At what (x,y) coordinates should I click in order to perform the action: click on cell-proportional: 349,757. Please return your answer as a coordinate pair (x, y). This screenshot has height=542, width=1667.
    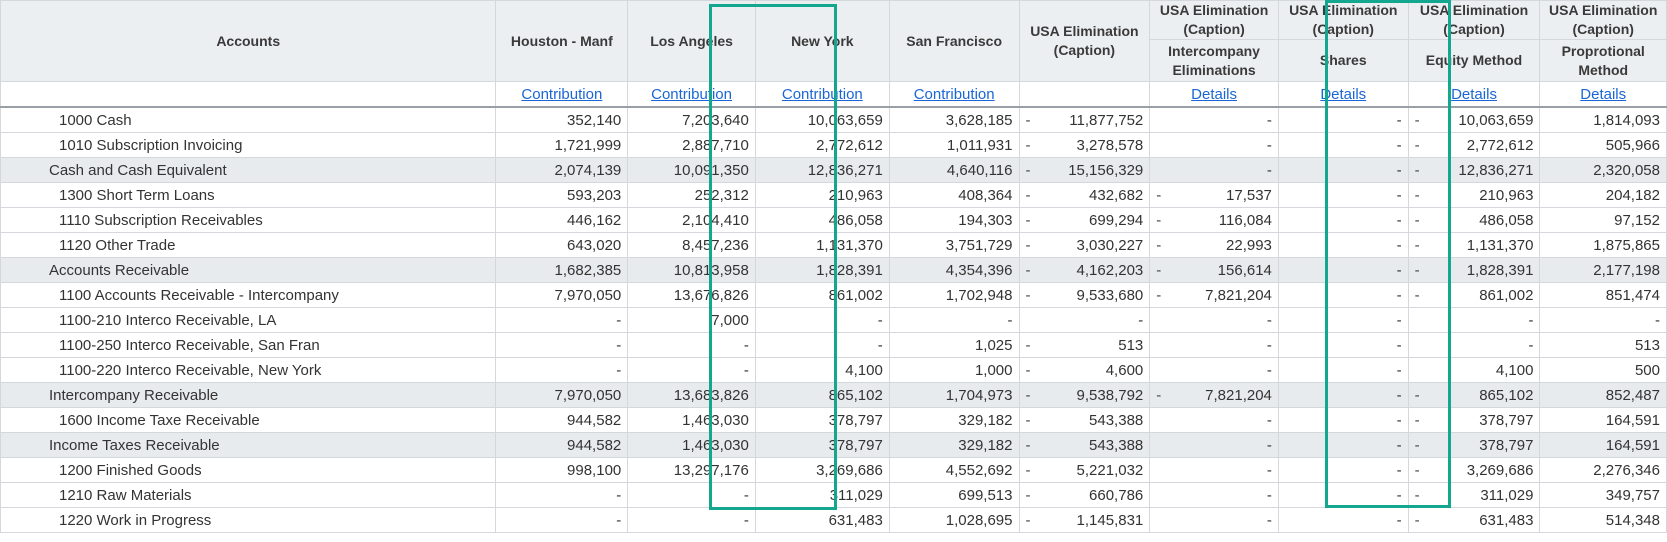
    Looking at the image, I should click on (1603, 495).